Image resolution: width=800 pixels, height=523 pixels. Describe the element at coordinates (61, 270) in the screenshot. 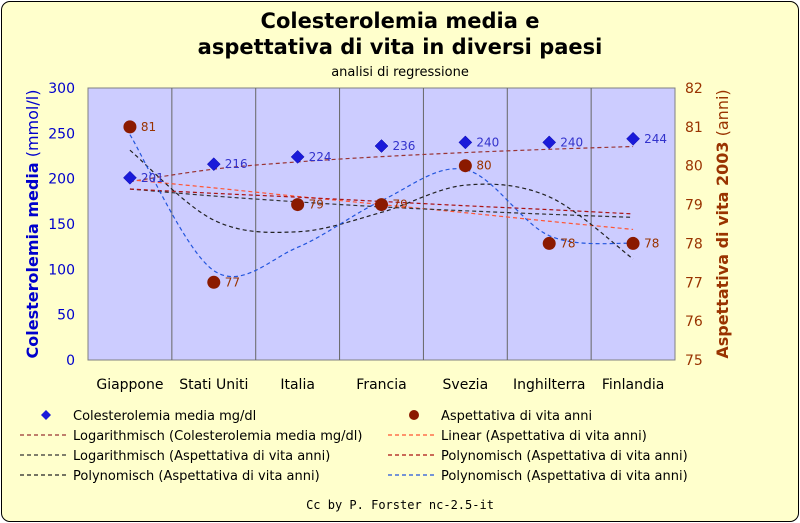

I see `left-axis-tick-label: 100` at that location.